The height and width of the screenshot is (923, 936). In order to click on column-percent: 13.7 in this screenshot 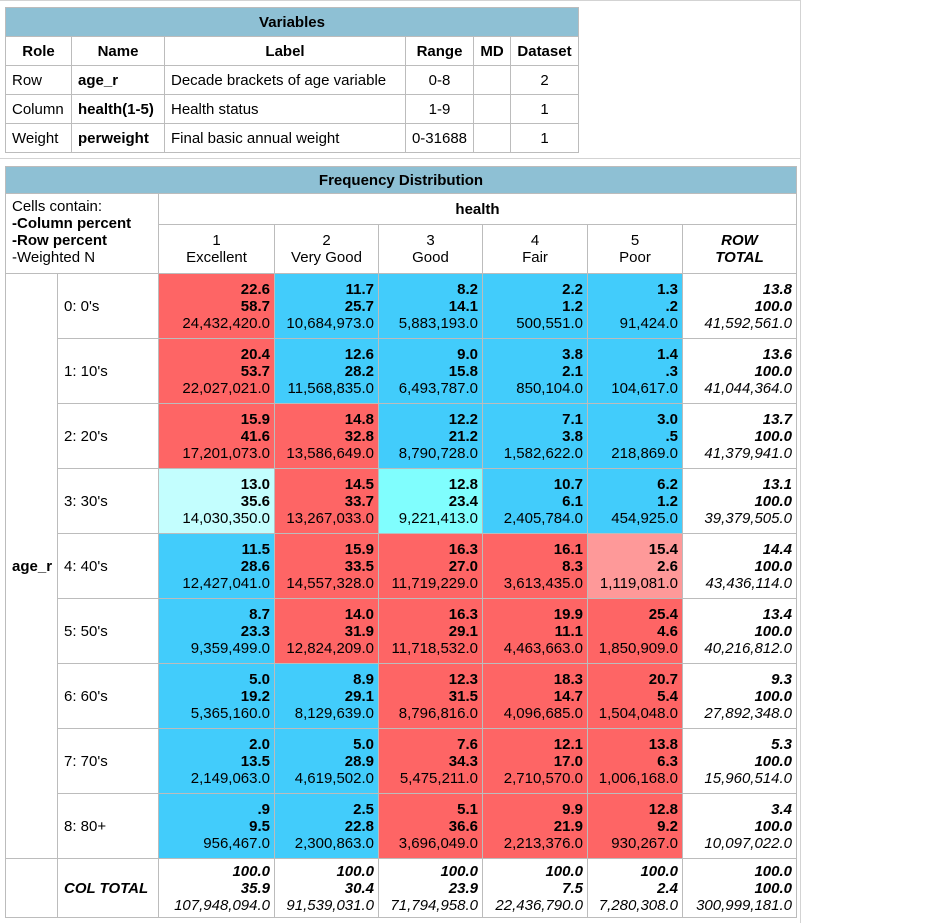, I will do `click(777, 419)`.